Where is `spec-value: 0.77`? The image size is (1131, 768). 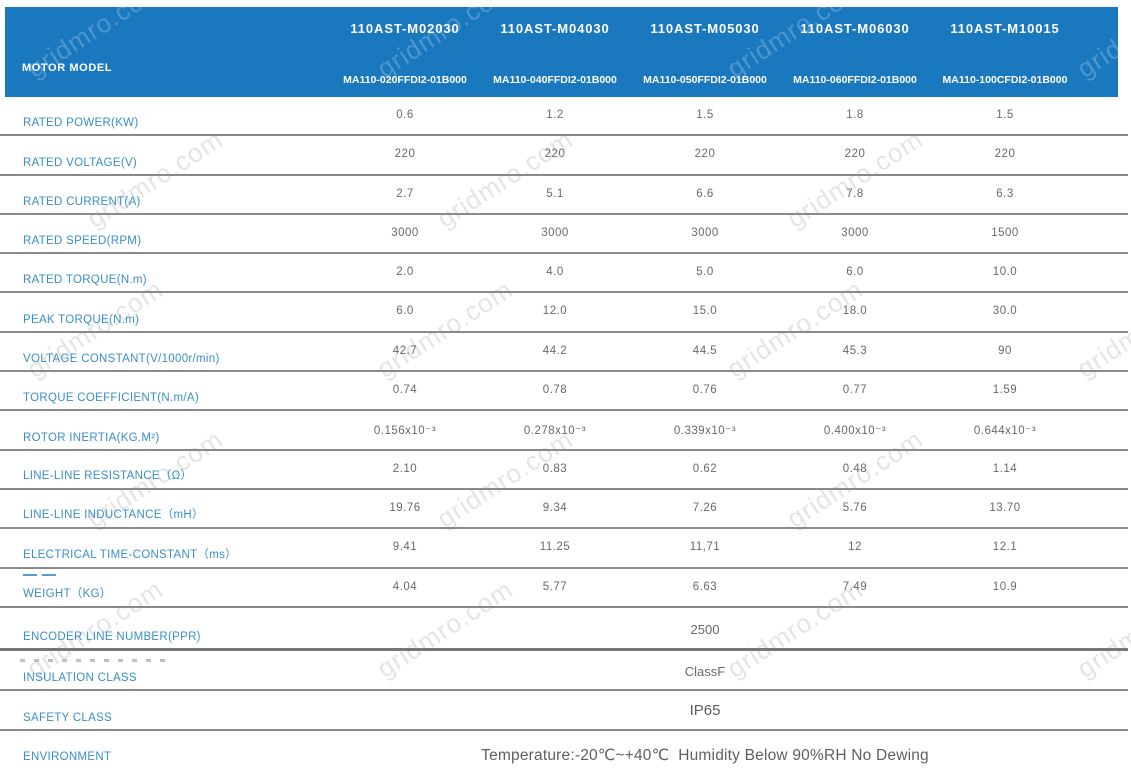
spec-value: 0.77 is located at coordinates (855, 390).